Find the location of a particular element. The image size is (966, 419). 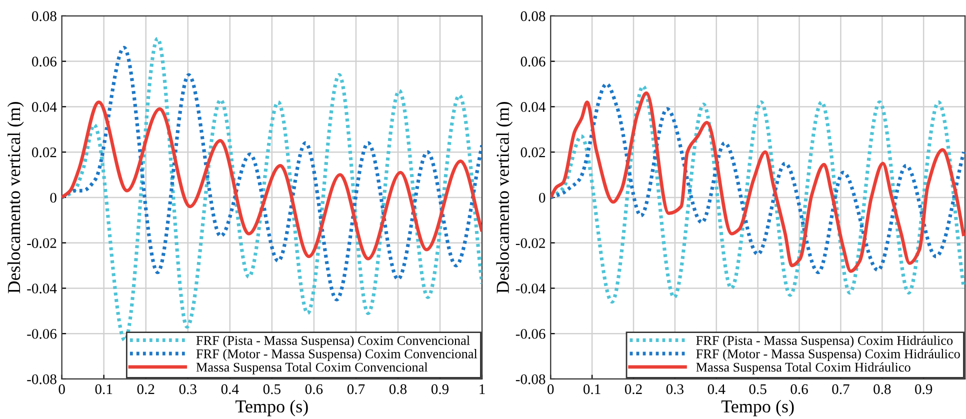

x-tick-label: 1 is located at coordinates (482, 389).